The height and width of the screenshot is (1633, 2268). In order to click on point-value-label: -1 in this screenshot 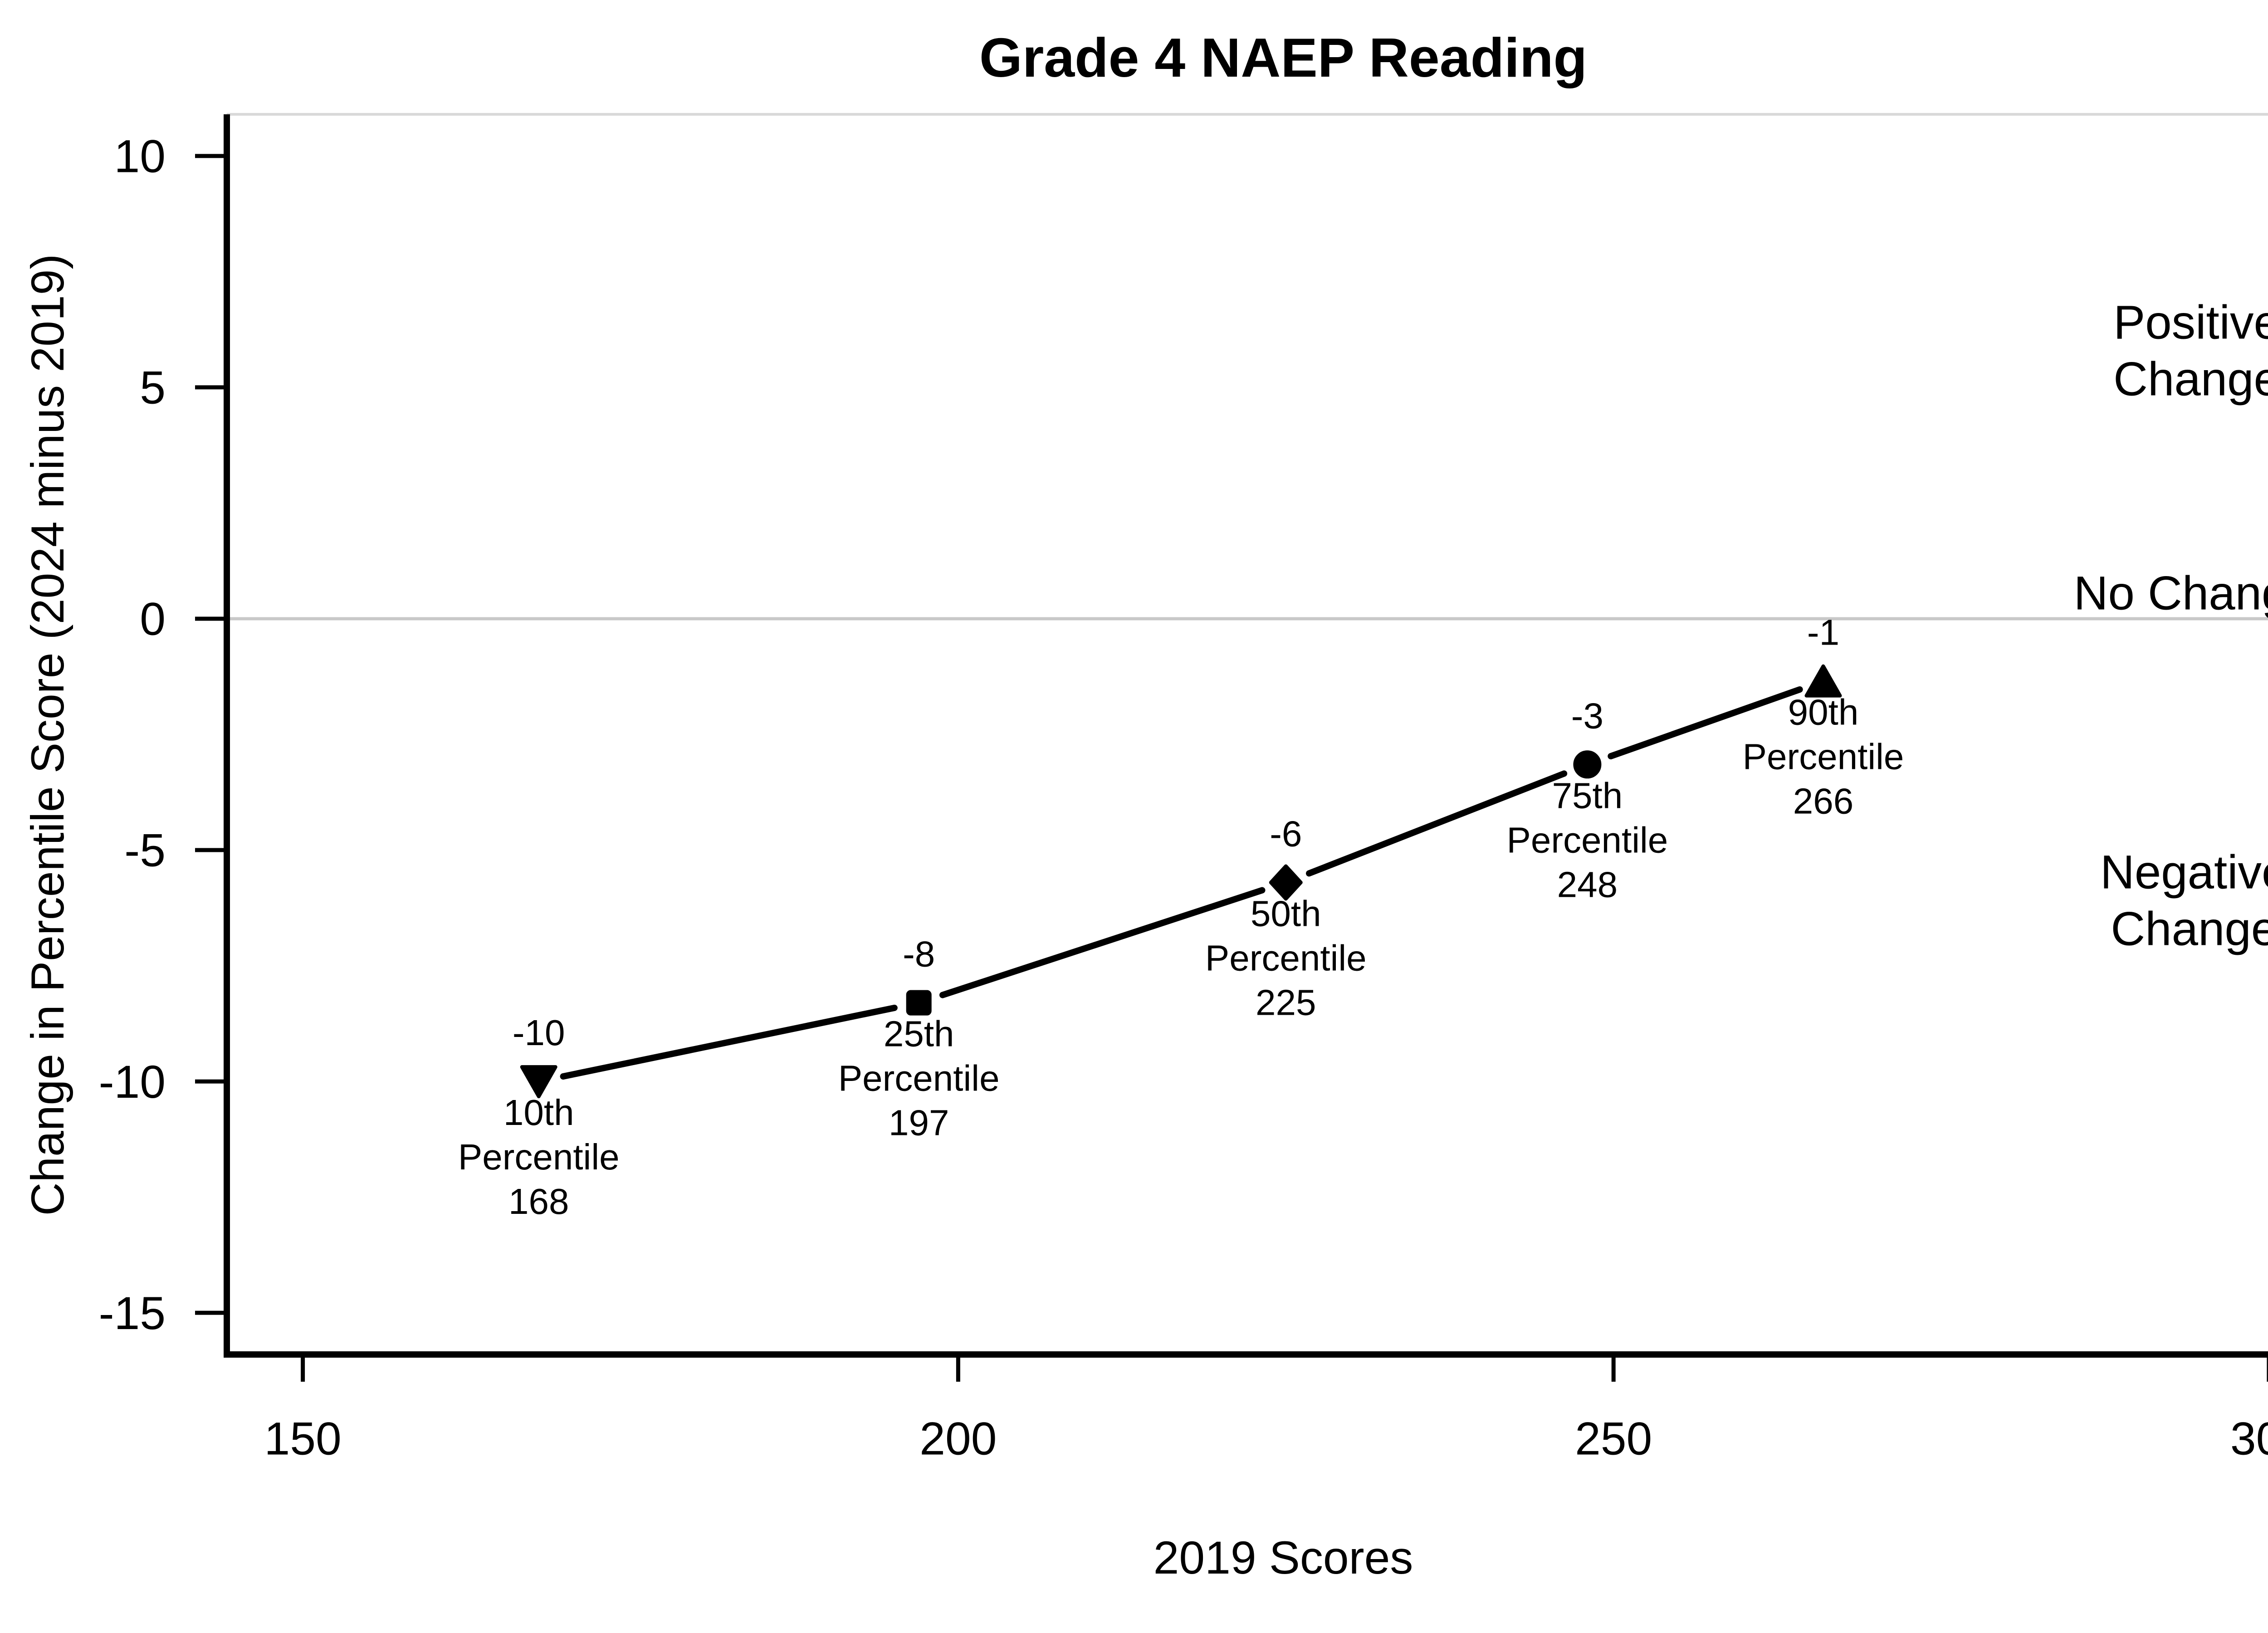, I will do `click(1823, 632)`.